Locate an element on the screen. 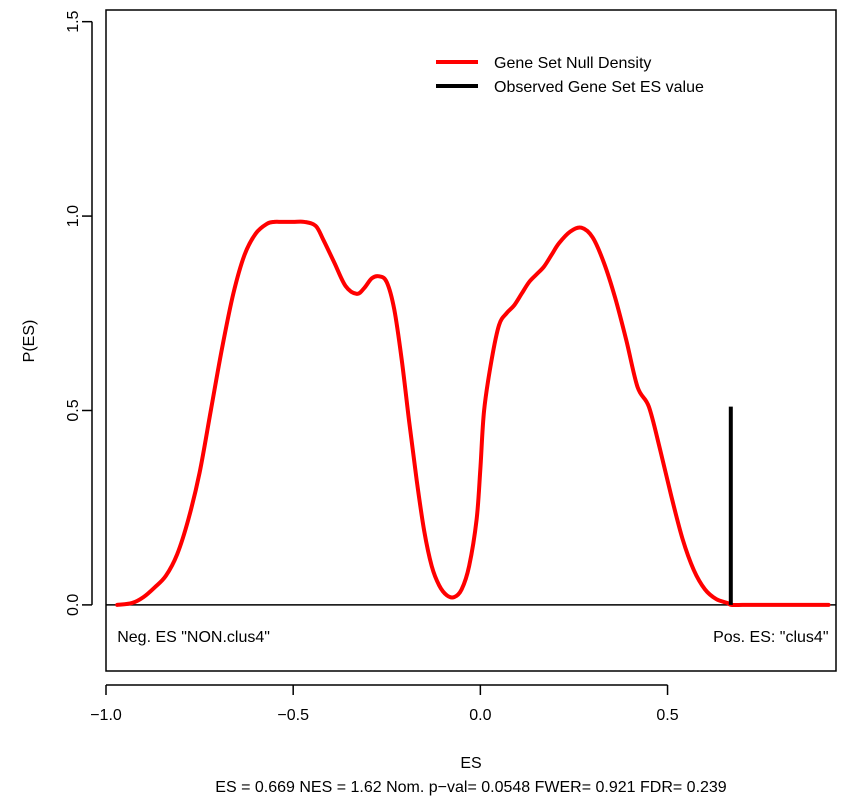  x-tick-label: −0.5 is located at coordinates (293, 715).